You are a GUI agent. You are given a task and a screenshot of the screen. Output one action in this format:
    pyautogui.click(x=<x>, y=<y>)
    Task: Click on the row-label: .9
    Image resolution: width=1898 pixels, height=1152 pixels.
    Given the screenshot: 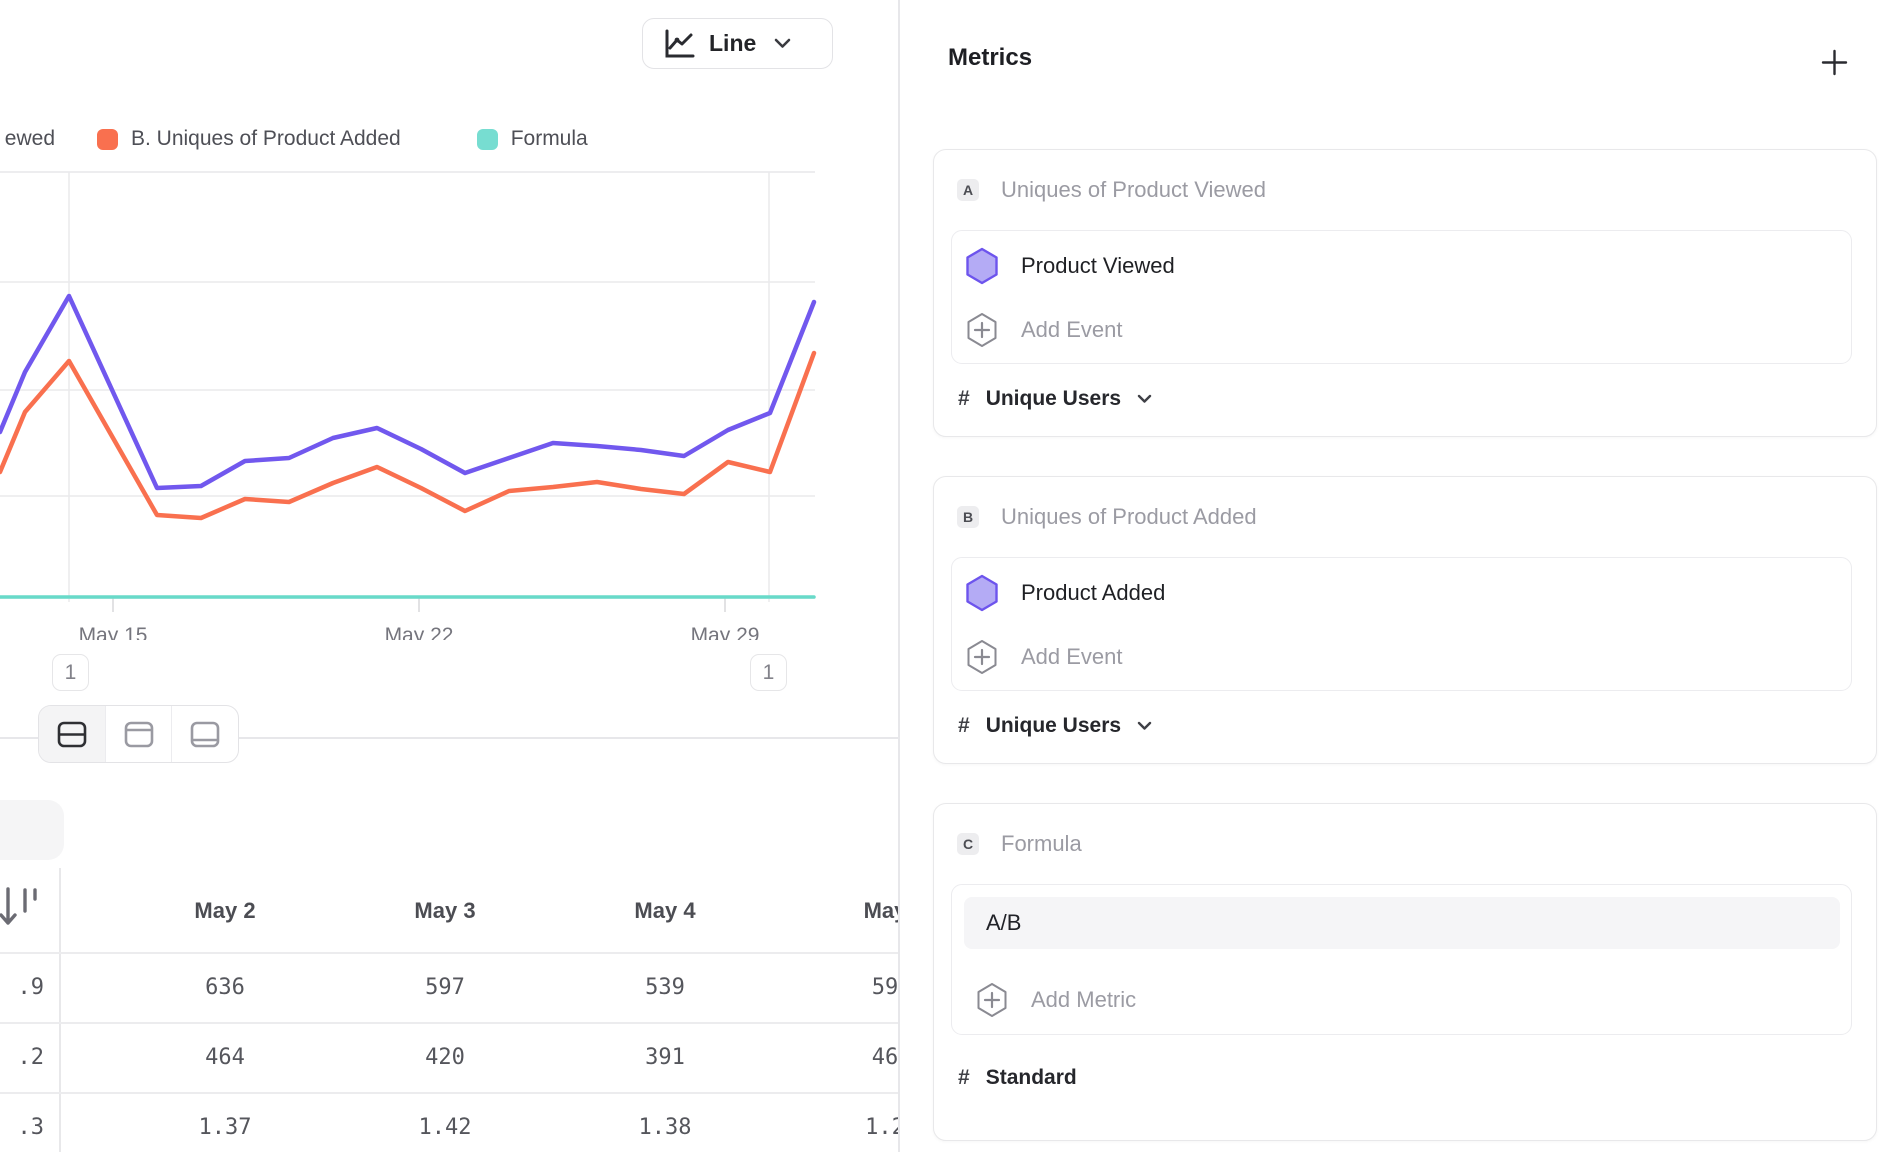 What is the action you would take?
    pyautogui.click(x=31, y=987)
    